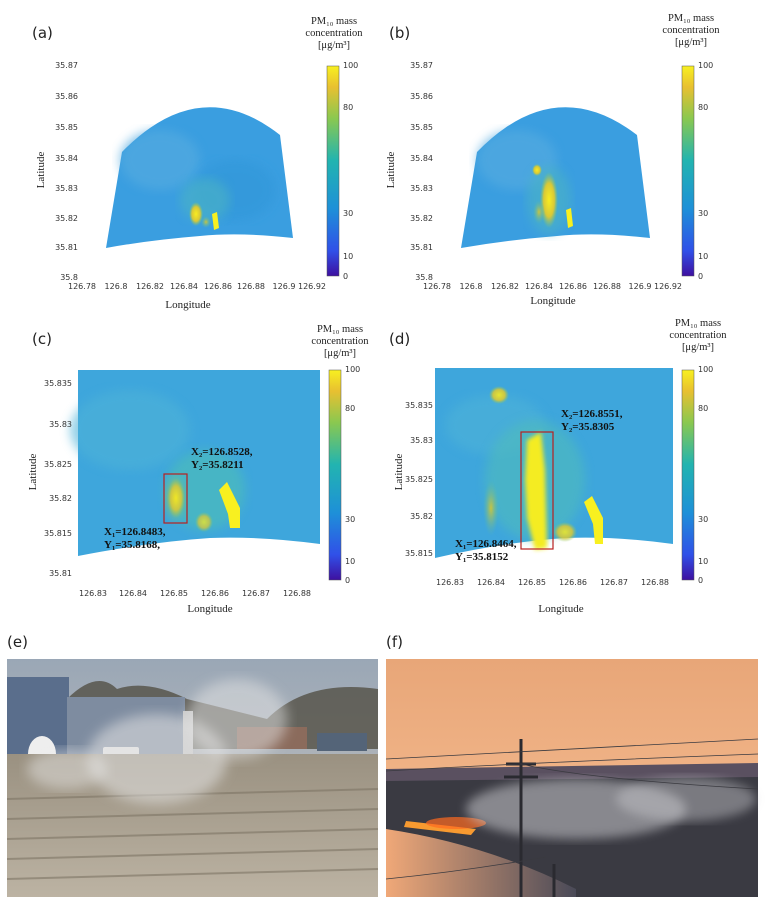  Describe the element at coordinates (342, 171) in the screenshot. I see `colorbar-a: 100 80 30 10 0` at that location.